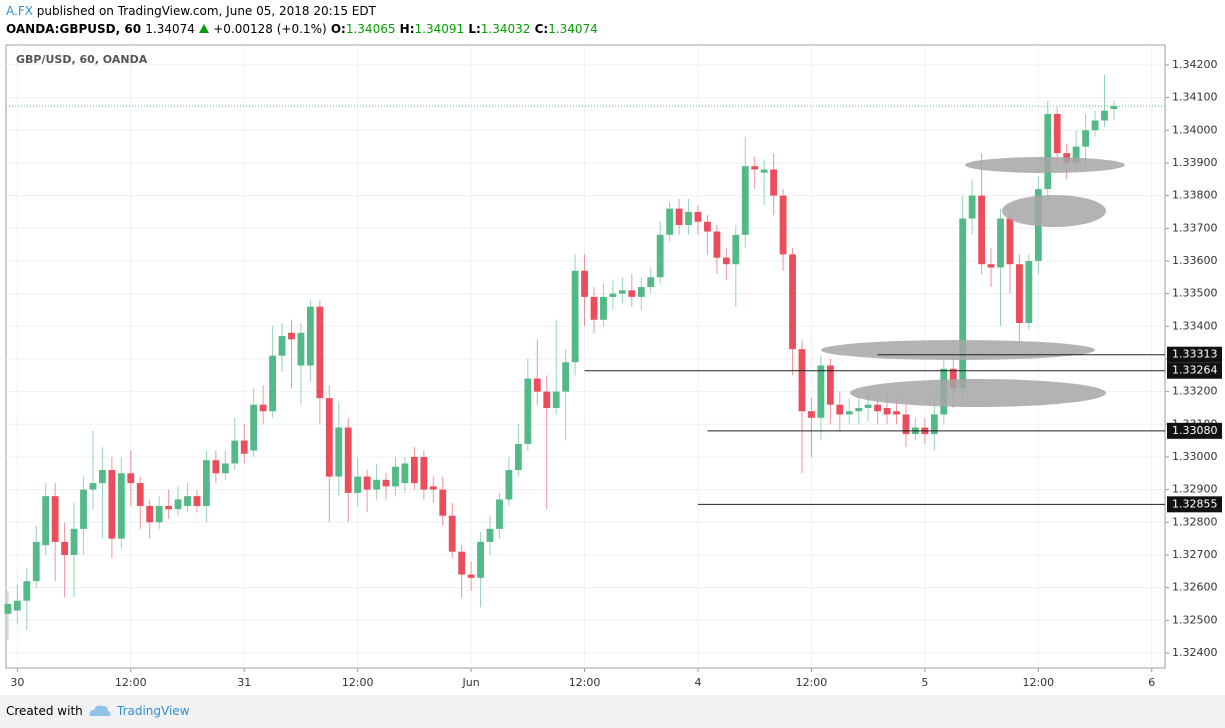  I want to click on ohlc-value: 1.34074, so click(573, 29).